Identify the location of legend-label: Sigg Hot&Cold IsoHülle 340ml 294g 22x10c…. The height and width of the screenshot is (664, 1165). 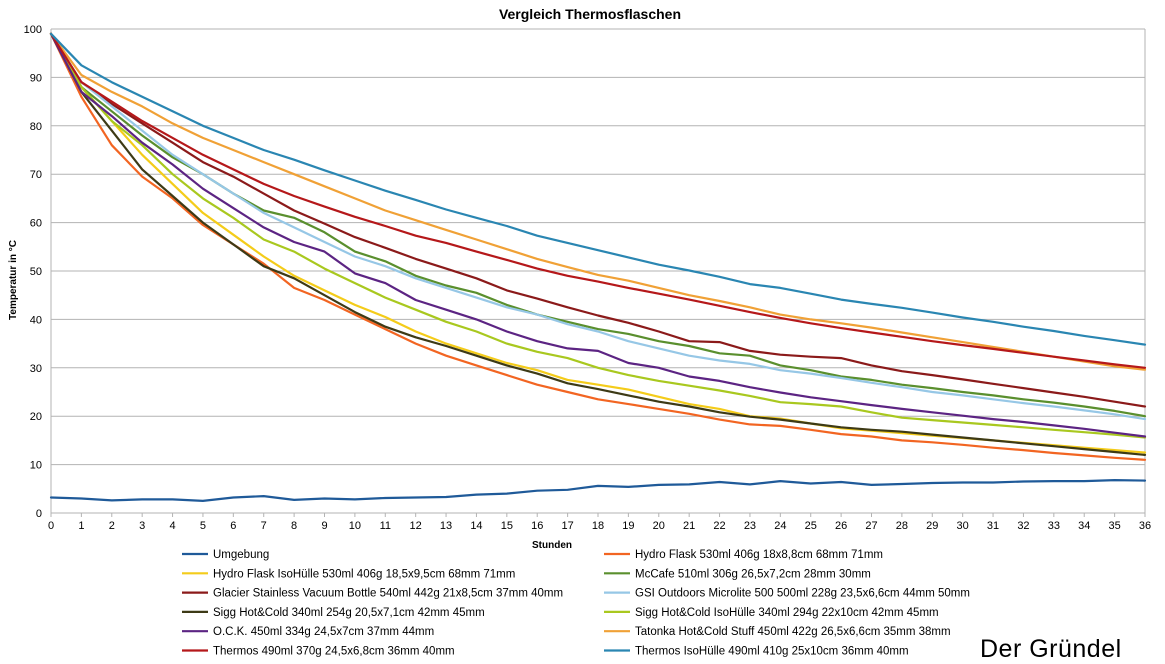
(787, 613).